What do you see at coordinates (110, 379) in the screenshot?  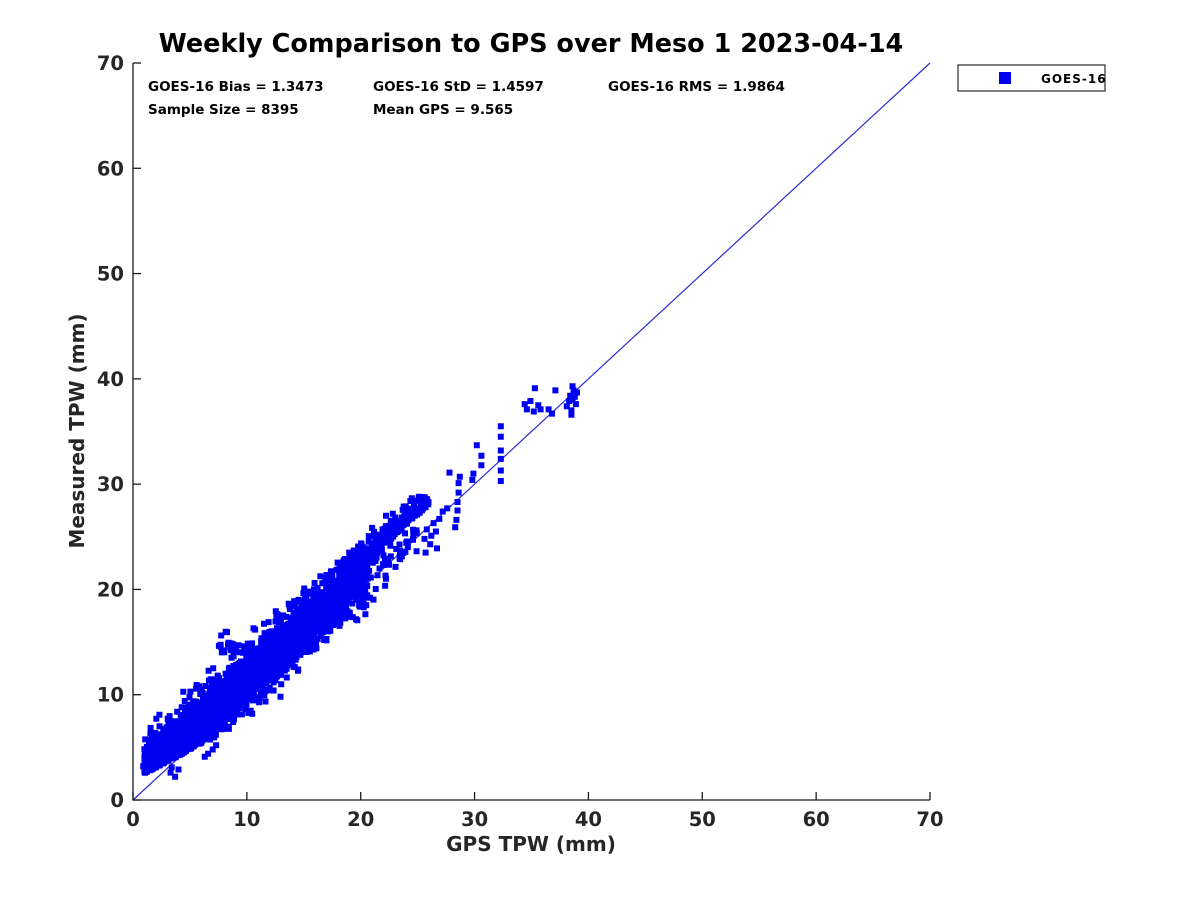 I see `y-tick-label: 40` at bounding box center [110, 379].